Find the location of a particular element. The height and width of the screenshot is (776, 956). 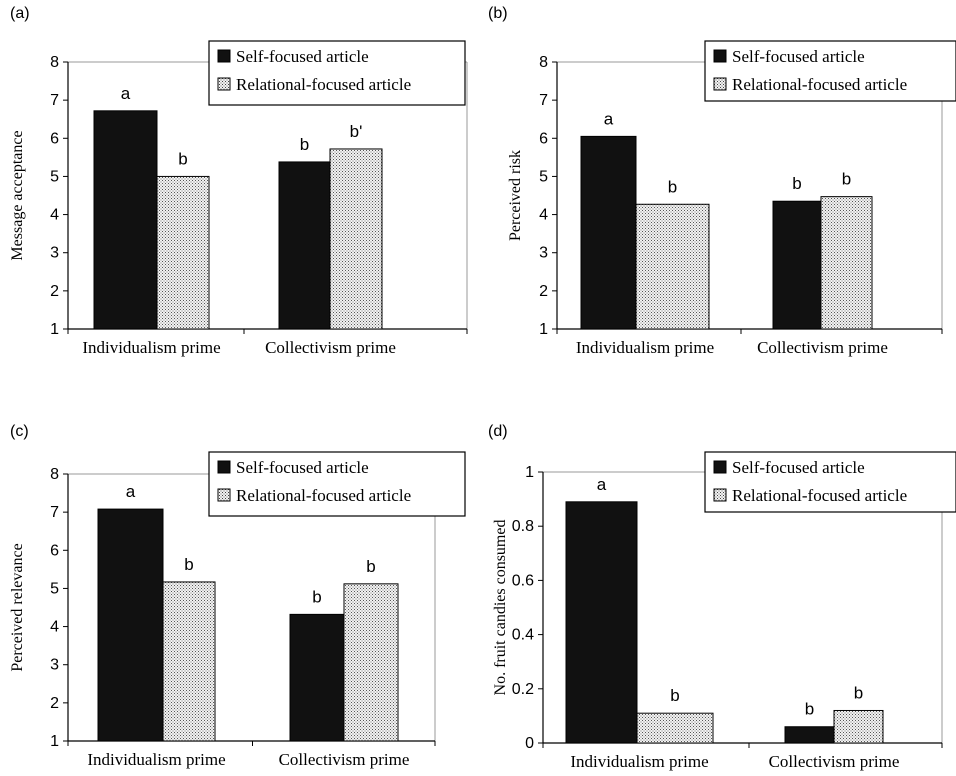

y-axis-label: No. fruit candies consumed is located at coordinates (500, 608).